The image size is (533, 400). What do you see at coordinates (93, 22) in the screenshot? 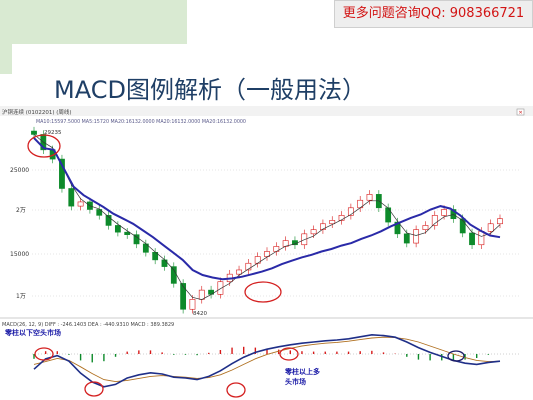
I see `corner-decoration` at bounding box center [93, 22].